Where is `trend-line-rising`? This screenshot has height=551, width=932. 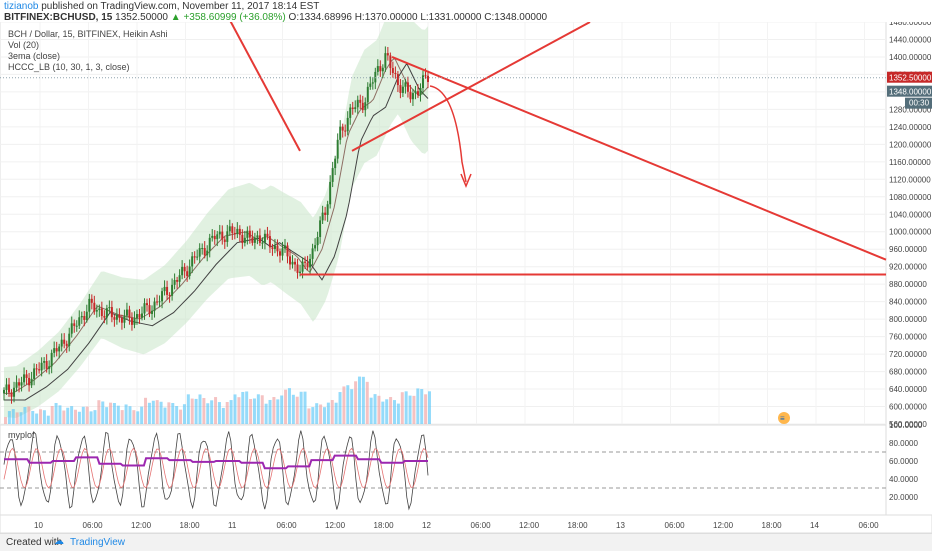 trend-line-rising is located at coordinates (471, 87).